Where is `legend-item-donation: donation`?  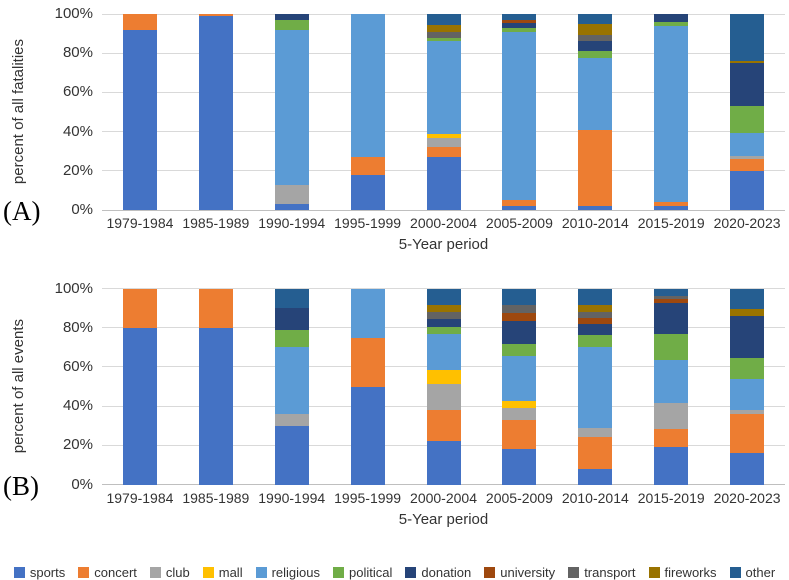
legend-item-donation: donation is located at coordinates (438, 572).